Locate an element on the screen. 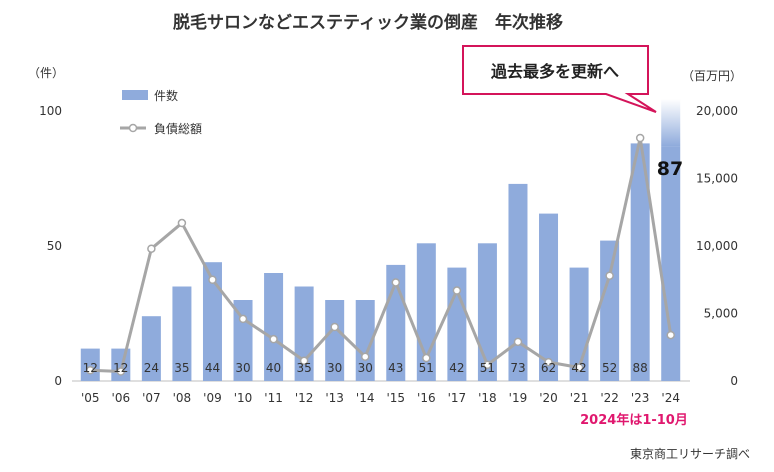 The height and width of the screenshot is (472, 774). callout-box: 過去最多を更新へ is located at coordinates (559, 79).